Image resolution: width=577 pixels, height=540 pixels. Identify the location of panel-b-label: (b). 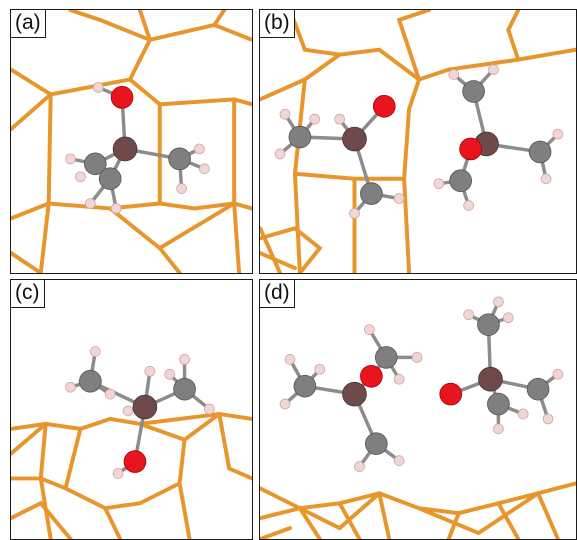
(277, 24).